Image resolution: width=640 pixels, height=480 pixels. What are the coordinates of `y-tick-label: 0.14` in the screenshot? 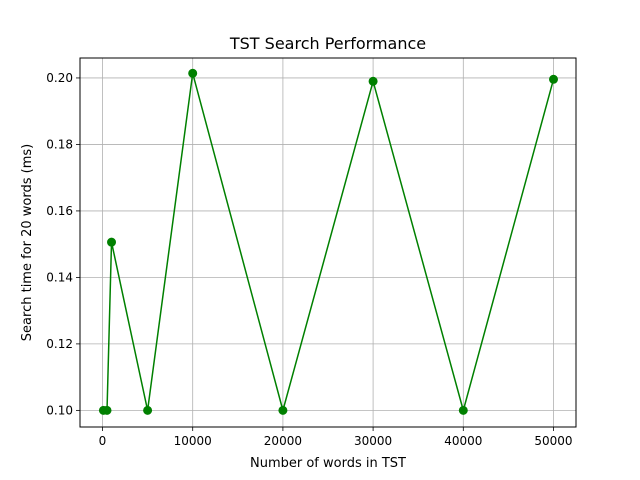 It's located at (59, 277).